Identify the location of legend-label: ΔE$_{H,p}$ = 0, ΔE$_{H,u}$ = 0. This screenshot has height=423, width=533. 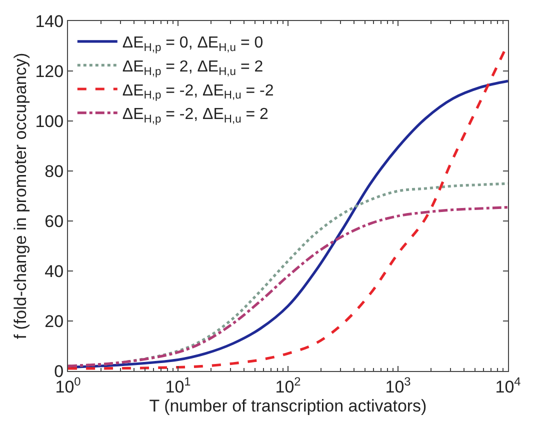
(193, 44).